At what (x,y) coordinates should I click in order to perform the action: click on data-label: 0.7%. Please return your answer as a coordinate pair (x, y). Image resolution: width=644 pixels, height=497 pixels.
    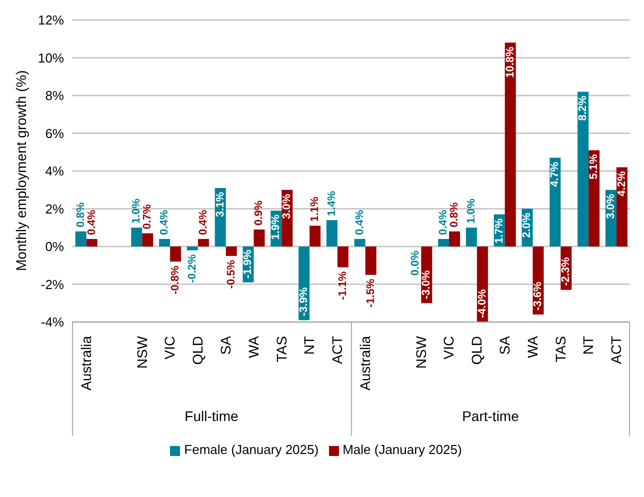
    Looking at the image, I should click on (148, 217).